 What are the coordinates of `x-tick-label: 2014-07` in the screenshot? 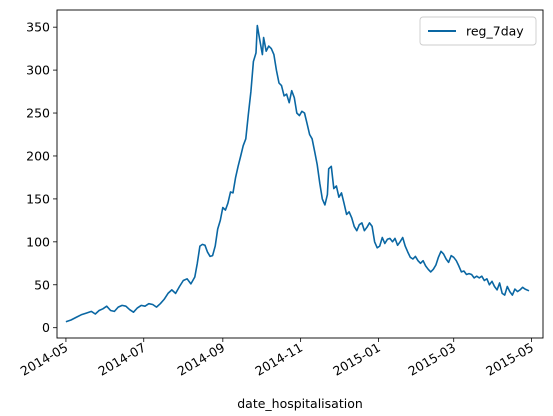 It's located at (122, 359).